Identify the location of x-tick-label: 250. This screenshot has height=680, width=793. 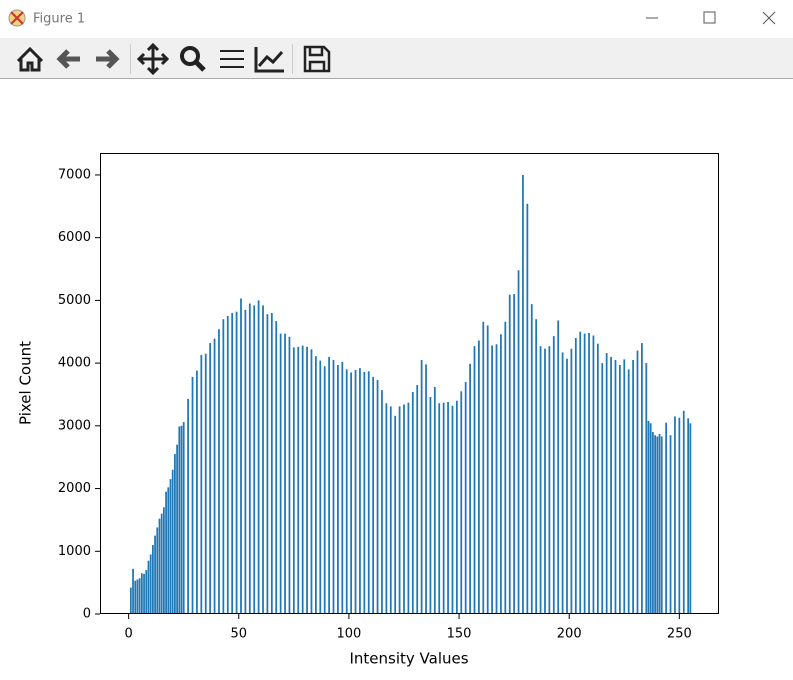
(679, 634).